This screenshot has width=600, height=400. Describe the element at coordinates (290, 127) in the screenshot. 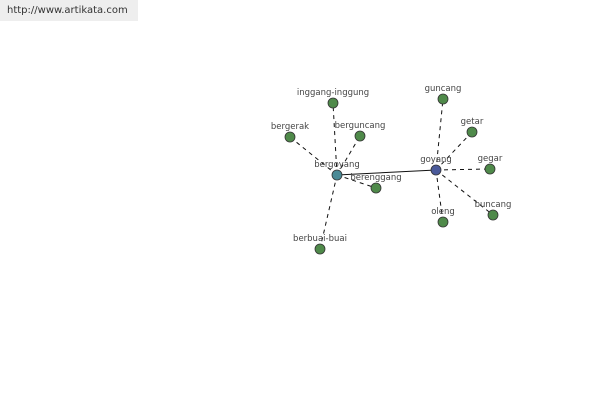

I see `node-label: bergerak` at that location.